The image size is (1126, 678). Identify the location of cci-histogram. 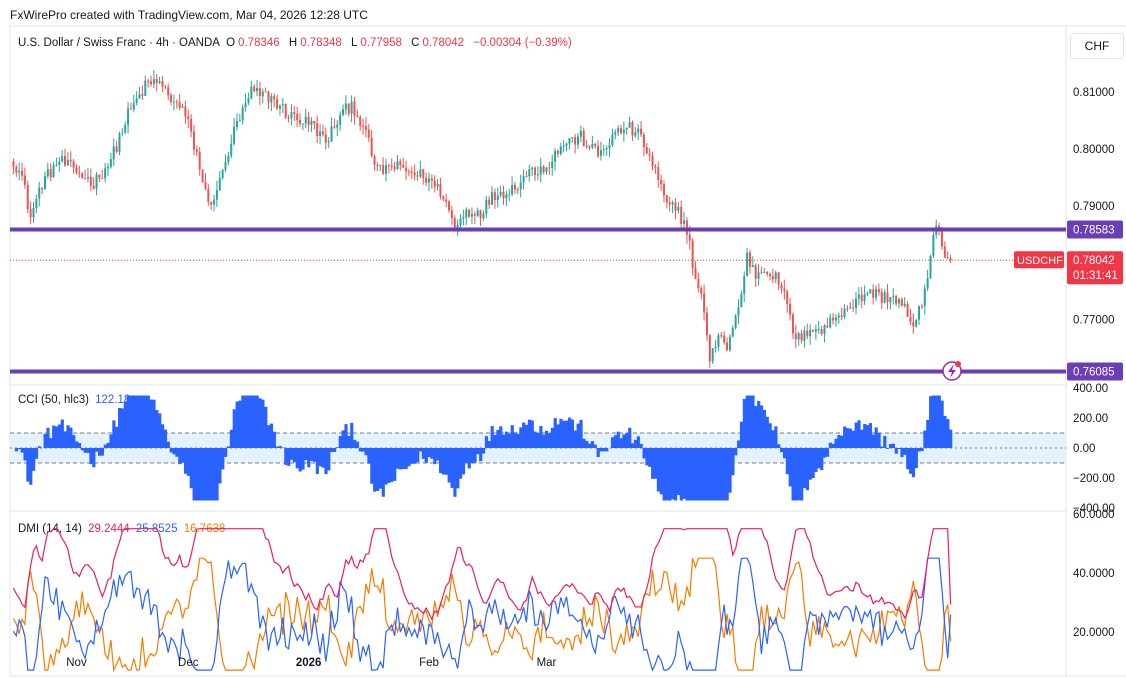
(483, 448).